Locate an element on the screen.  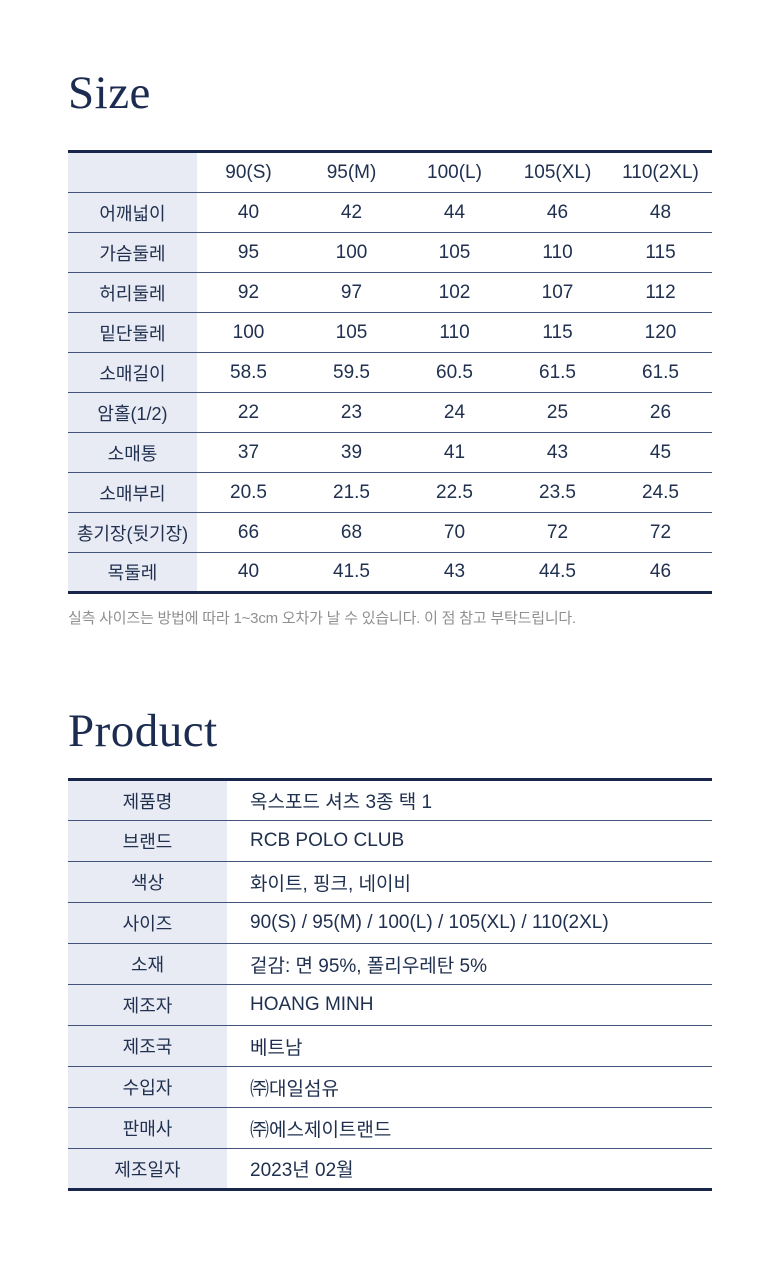
product-table-row: 소재 겉감: 면 95%, 폴리우레탄 5% is located at coordinates (390, 964).